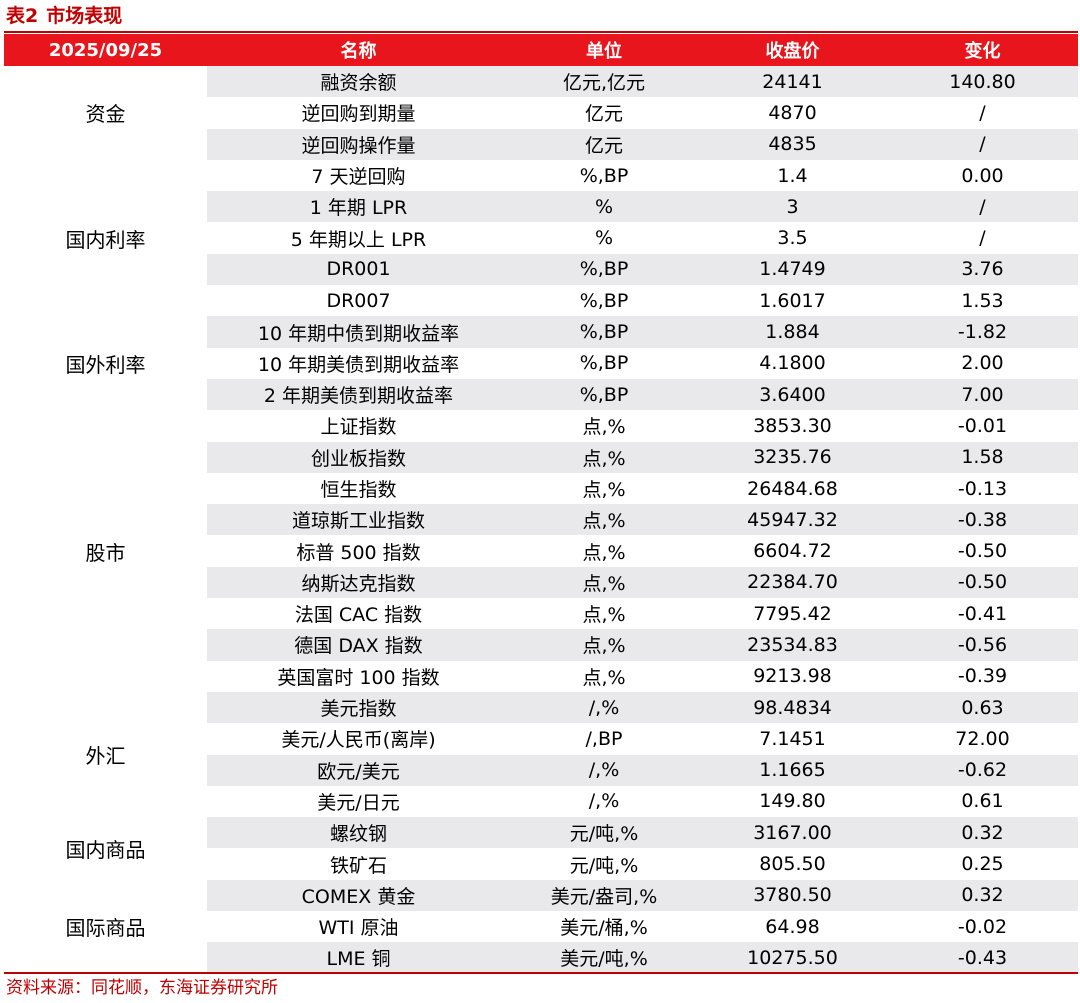 The height and width of the screenshot is (1003, 1080). Describe the element at coordinates (792, 82) in the screenshot. I see `close-cell: 24141` at that location.